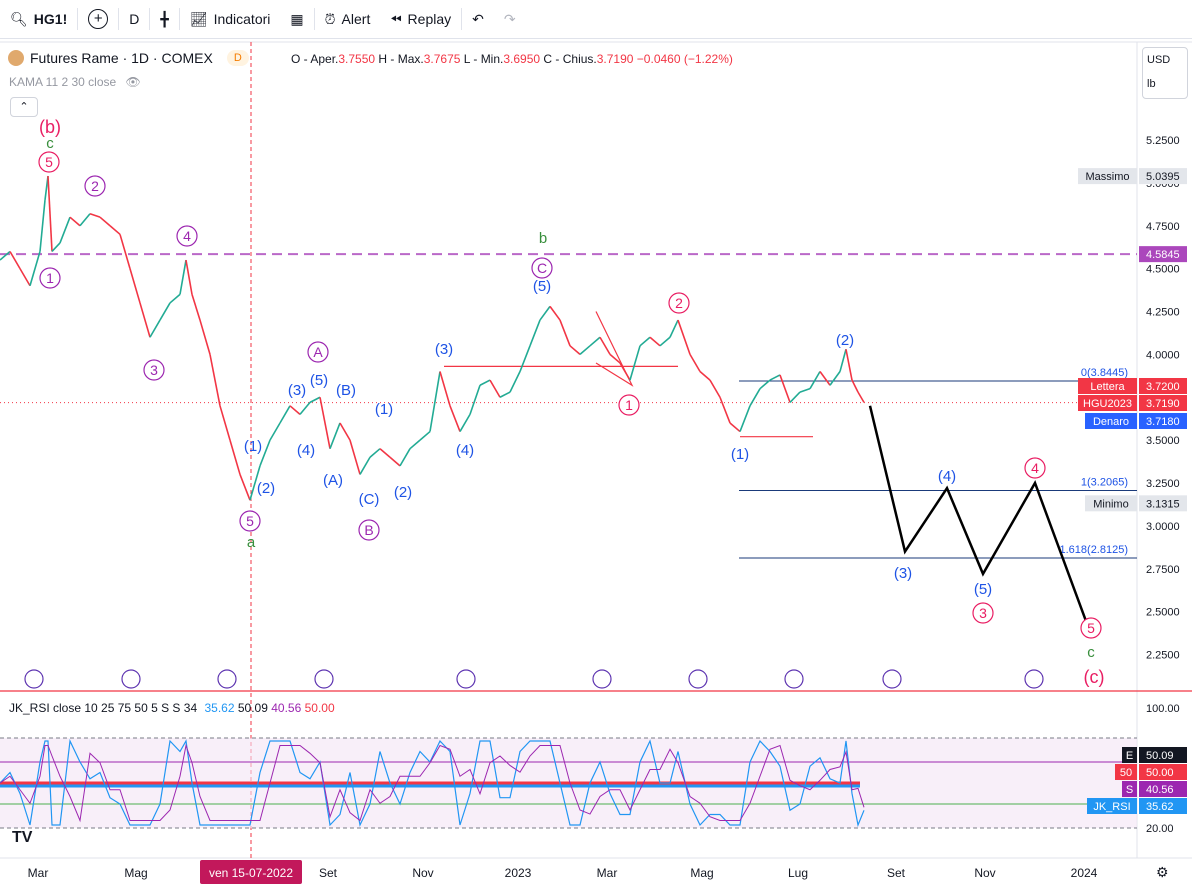  I want to click on interval-button: D, so click(134, 19).